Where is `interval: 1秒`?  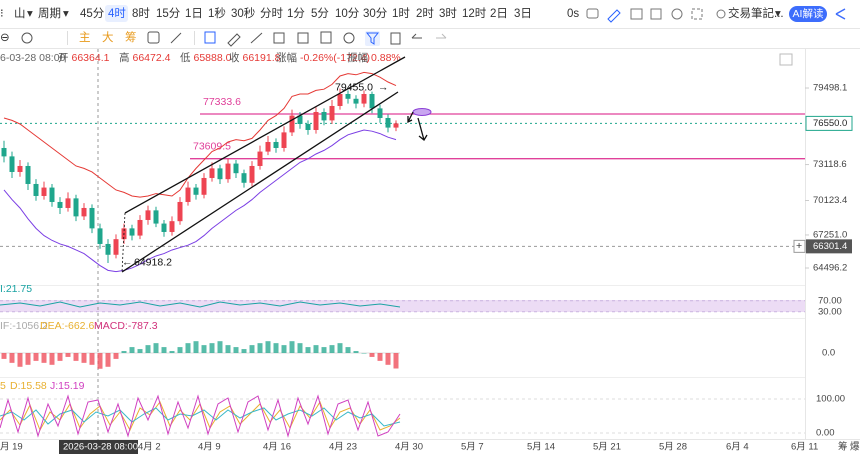 interval: 1秒 is located at coordinates (217, 13).